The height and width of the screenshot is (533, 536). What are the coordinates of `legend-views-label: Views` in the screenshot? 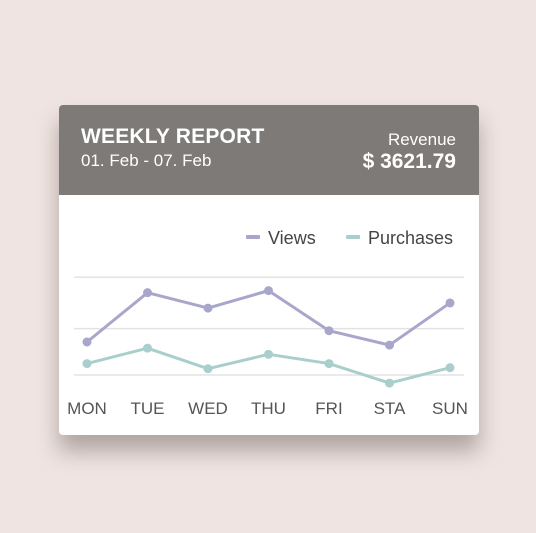 It's located at (292, 238).